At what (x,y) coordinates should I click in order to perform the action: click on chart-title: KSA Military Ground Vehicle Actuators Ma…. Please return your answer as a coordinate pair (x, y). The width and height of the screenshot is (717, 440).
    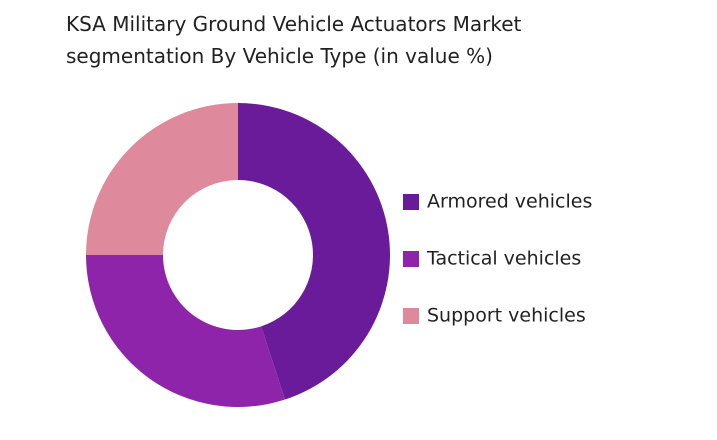
    Looking at the image, I should click on (294, 40).